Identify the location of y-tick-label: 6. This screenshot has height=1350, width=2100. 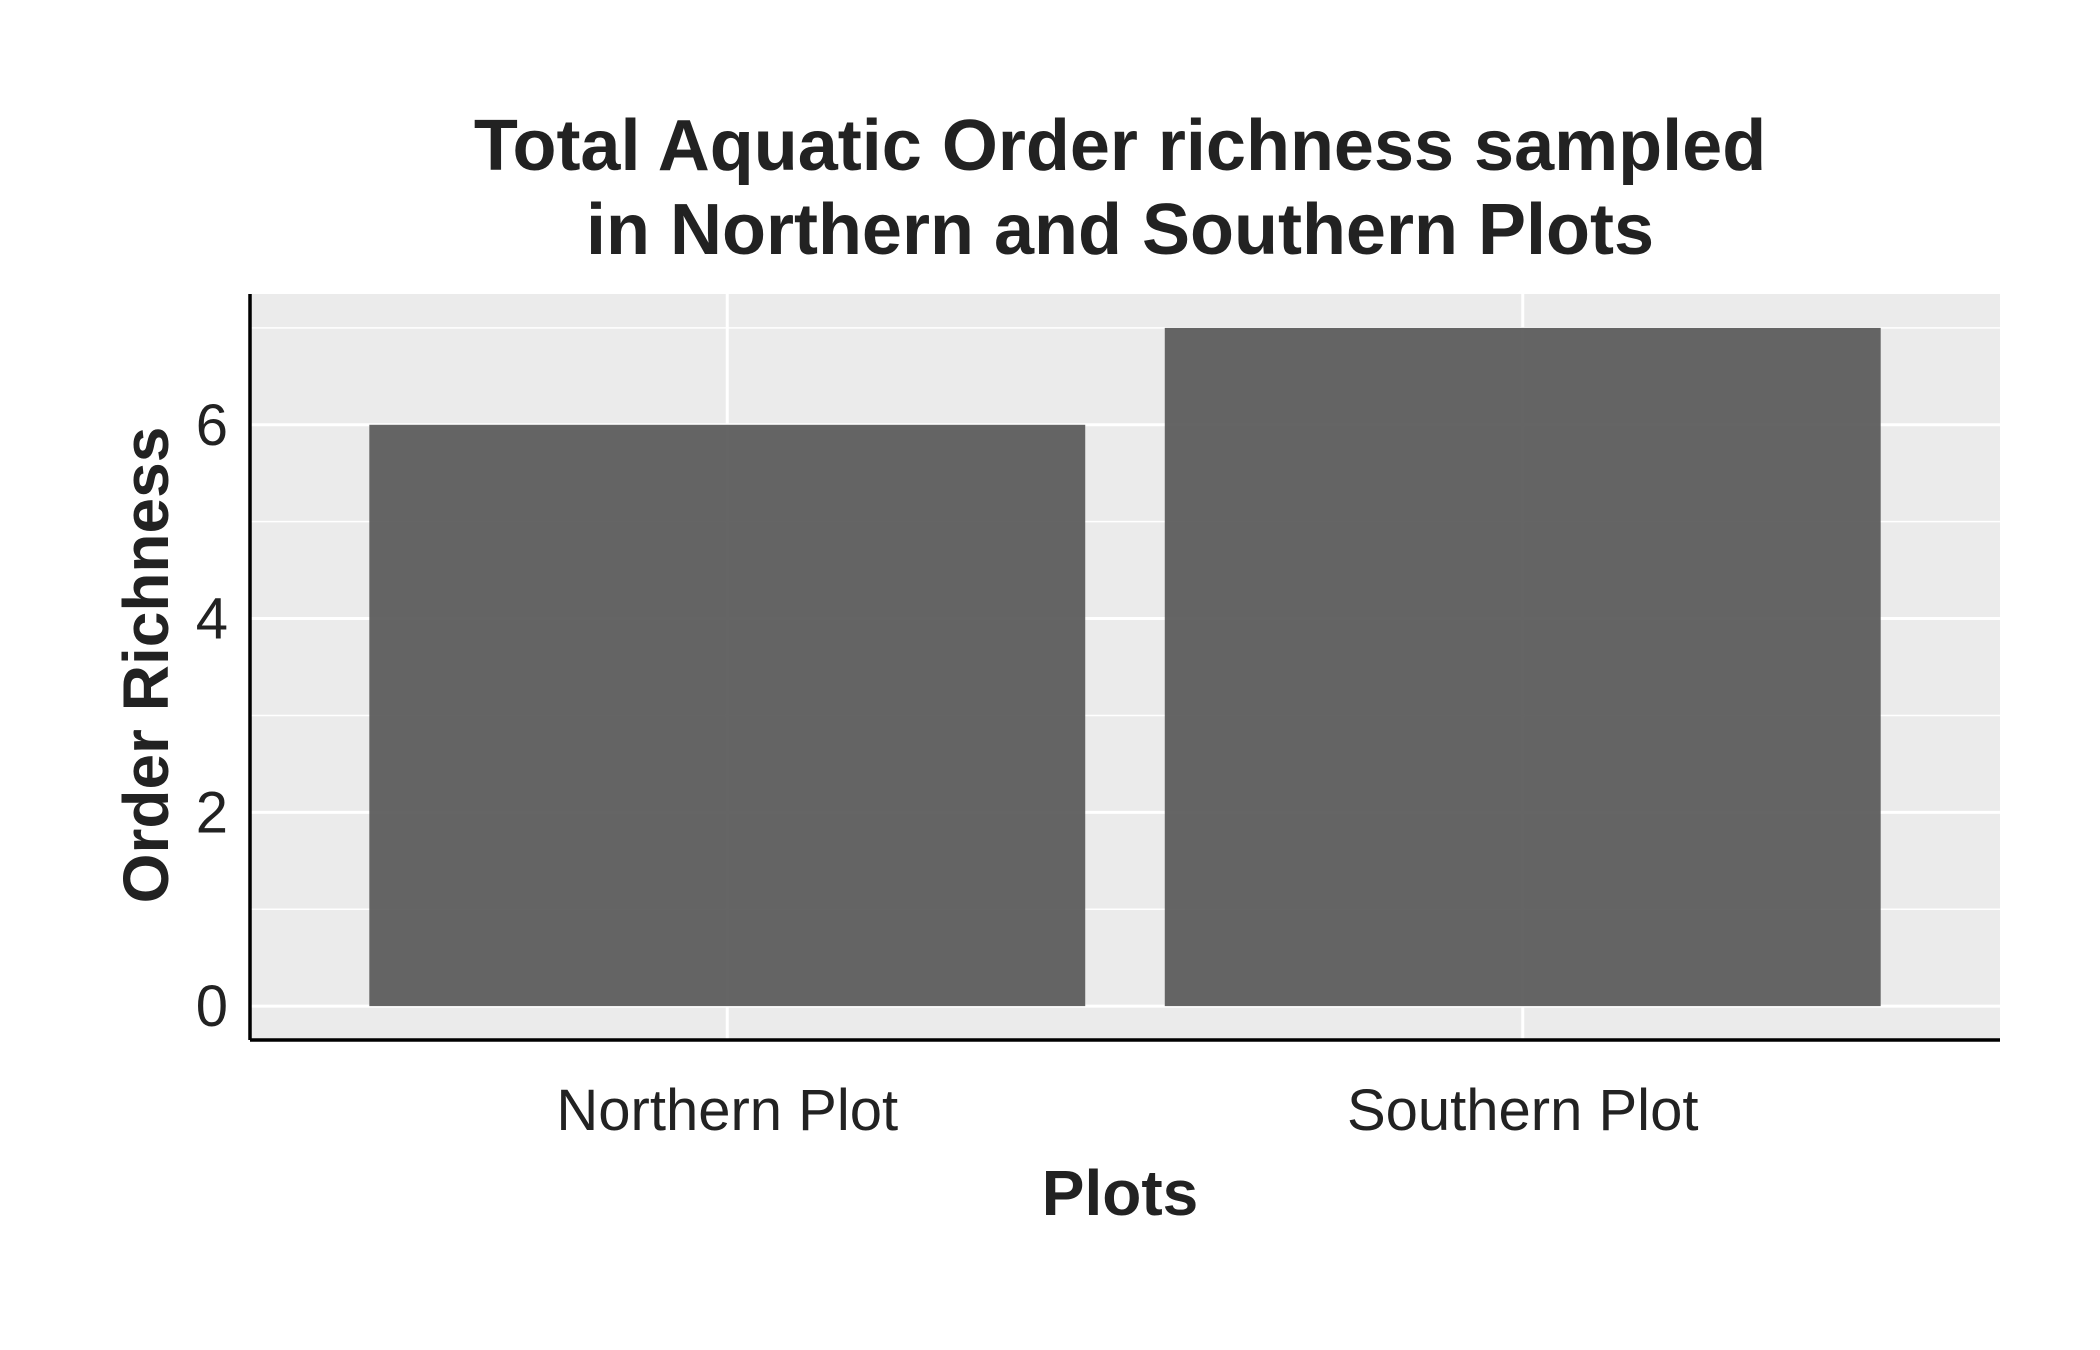
(212, 425).